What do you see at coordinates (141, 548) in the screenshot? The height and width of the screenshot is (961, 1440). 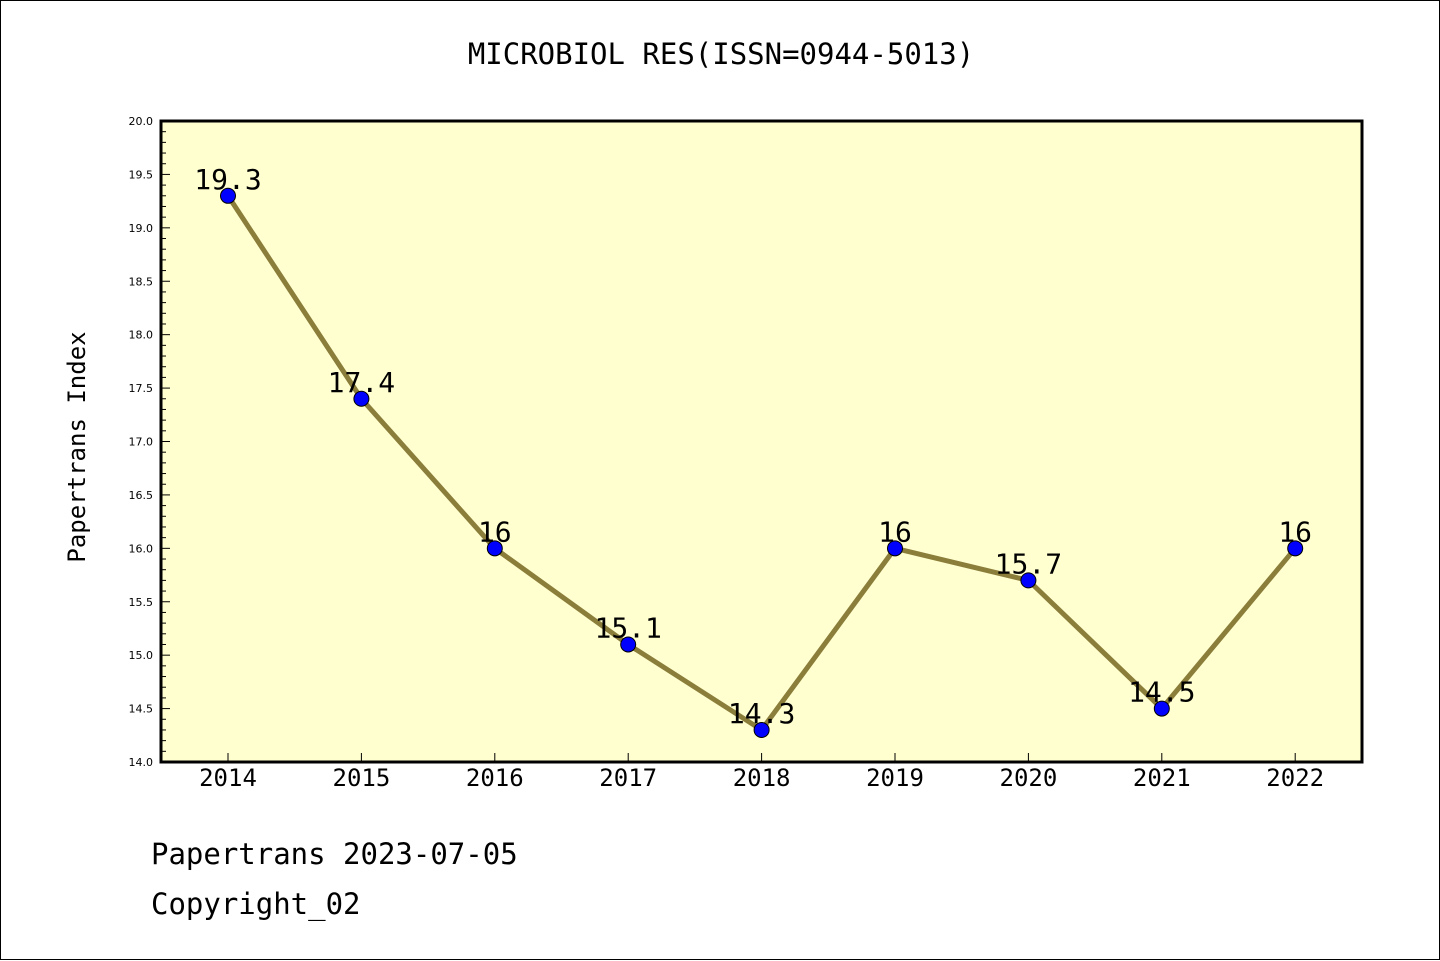 I see `y-tick-label: 16.0` at bounding box center [141, 548].